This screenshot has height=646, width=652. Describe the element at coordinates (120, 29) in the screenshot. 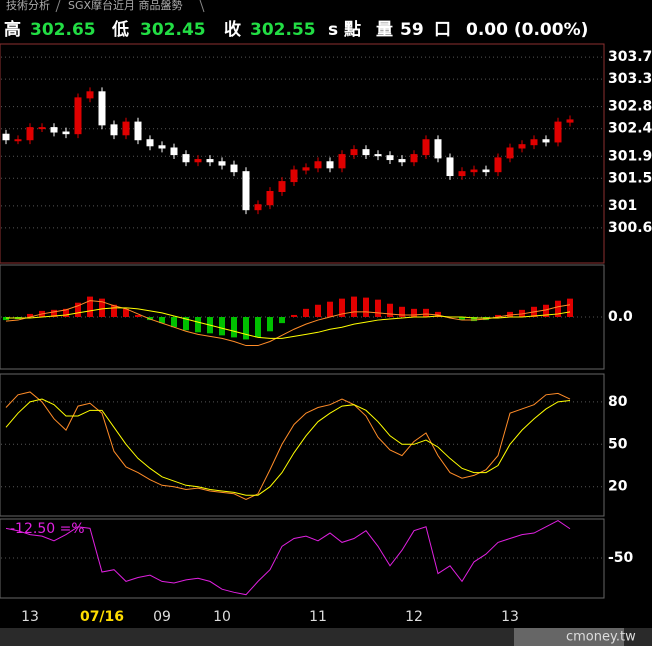

I see `quote-text: 低` at that location.